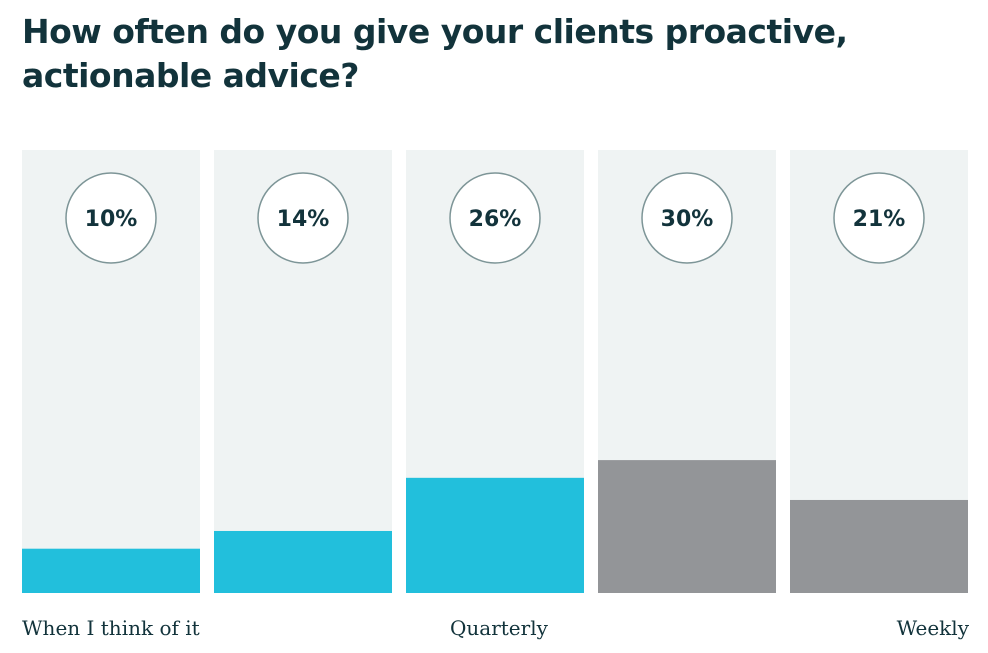  I want to click on data-label: 21%, so click(879, 219).